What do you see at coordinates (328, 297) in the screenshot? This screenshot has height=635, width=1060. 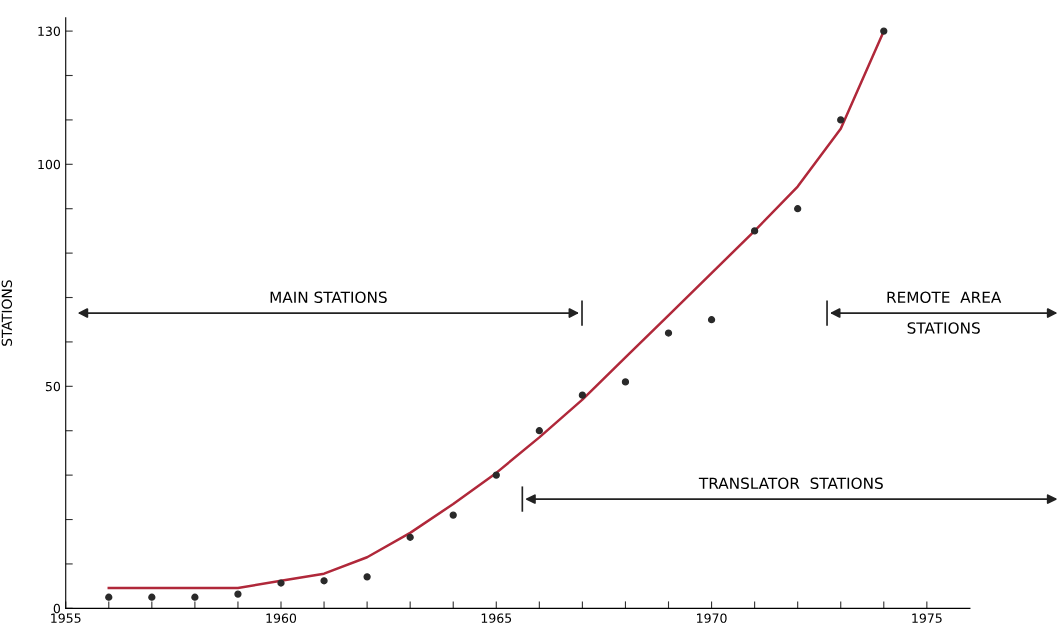 I see `annotation: MAIN STATIONS` at bounding box center [328, 297].